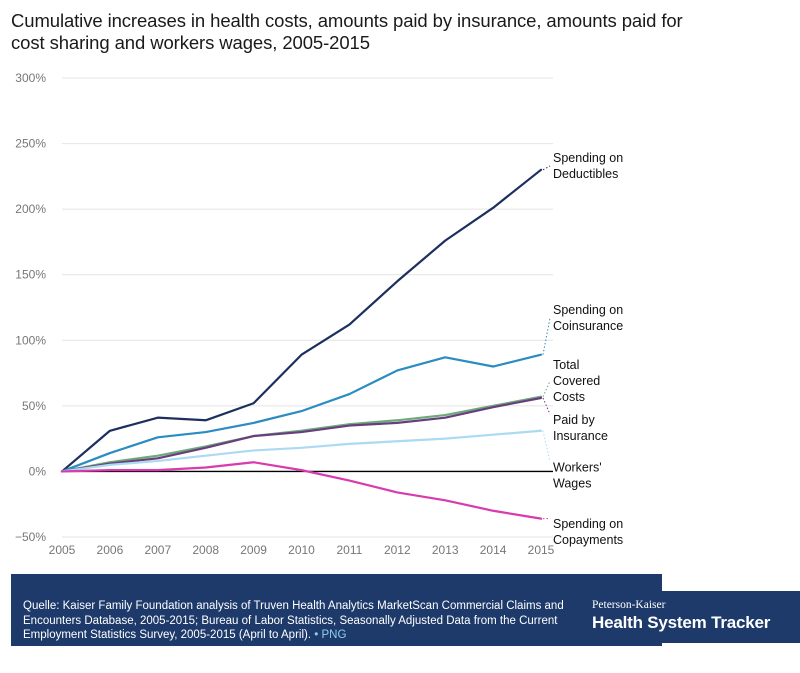 The height and width of the screenshot is (673, 800). I want to click on y-tick-label: 250%, so click(30, 144).